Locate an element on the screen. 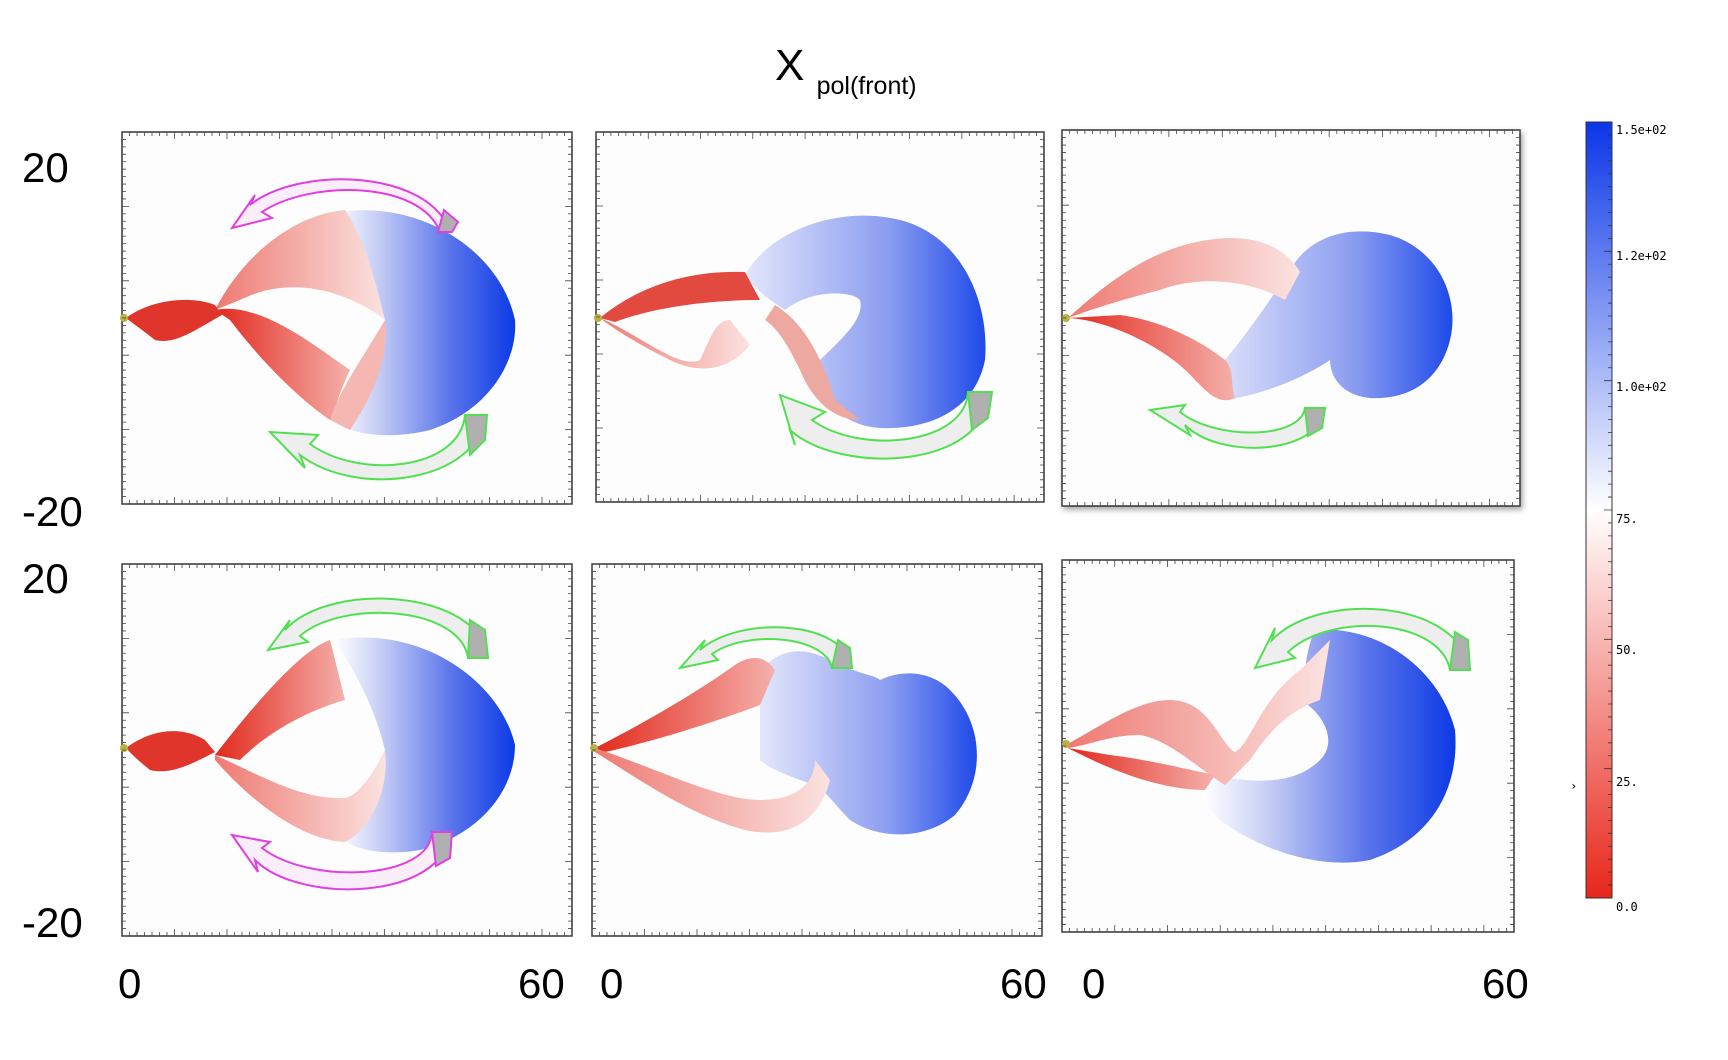 The height and width of the screenshot is (1060, 1728). colorbar-tick-label: 1.2e+02 is located at coordinates (1641, 256).